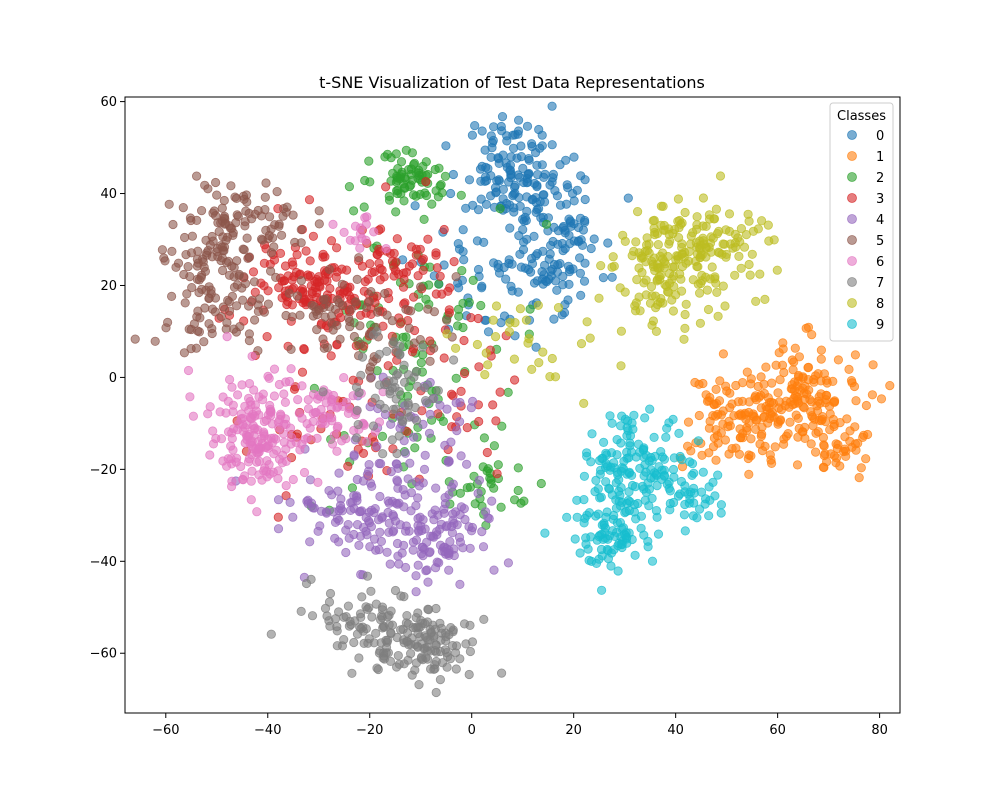  Describe the element at coordinates (108, 286) in the screenshot. I see `y-tick-label: 20` at that location.